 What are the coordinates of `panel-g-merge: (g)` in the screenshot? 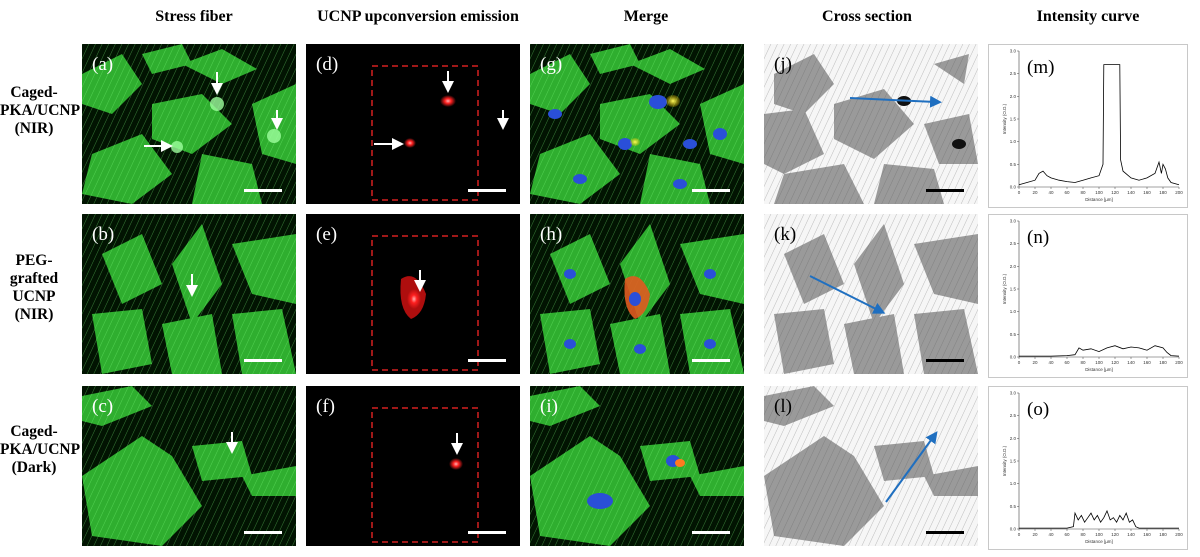 It's located at (637, 124).